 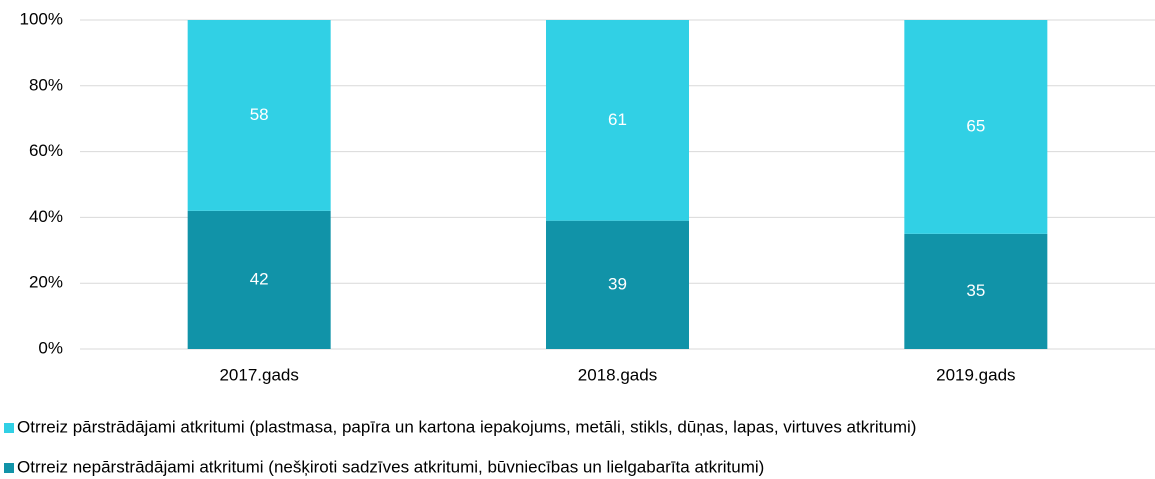 What do you see at coordinates (46, 150) in the screenshot?
I see `y-tick-label: 60%` at bounding box center [46, 150].